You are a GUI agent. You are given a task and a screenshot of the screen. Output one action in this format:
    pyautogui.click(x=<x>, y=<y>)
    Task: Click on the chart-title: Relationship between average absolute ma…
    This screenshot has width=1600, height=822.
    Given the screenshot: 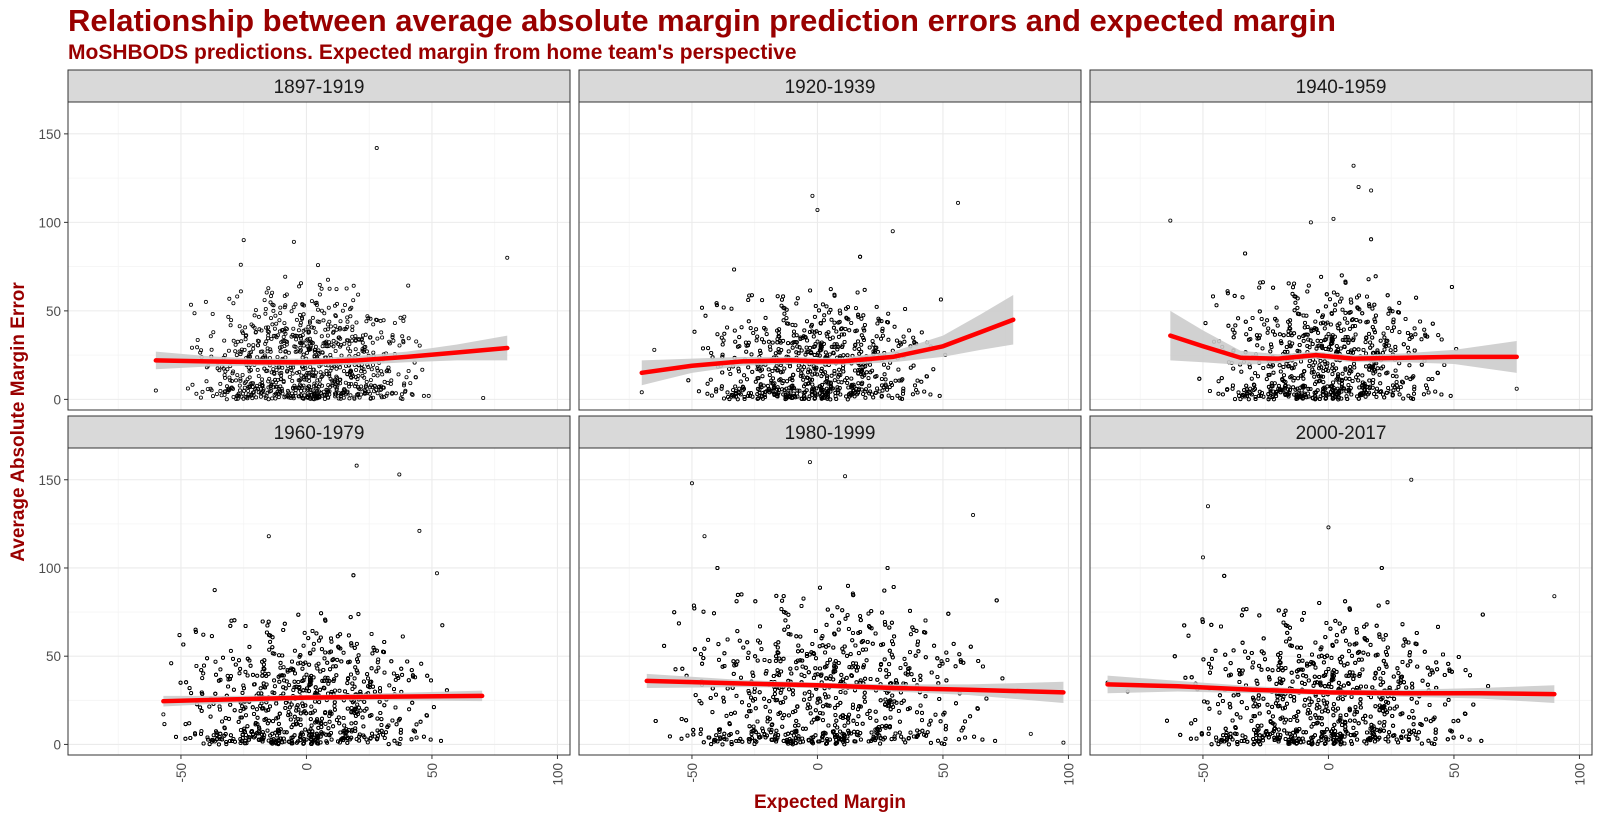 What is the action you would take?
    pyautogui.click(x=702, y=20)
    